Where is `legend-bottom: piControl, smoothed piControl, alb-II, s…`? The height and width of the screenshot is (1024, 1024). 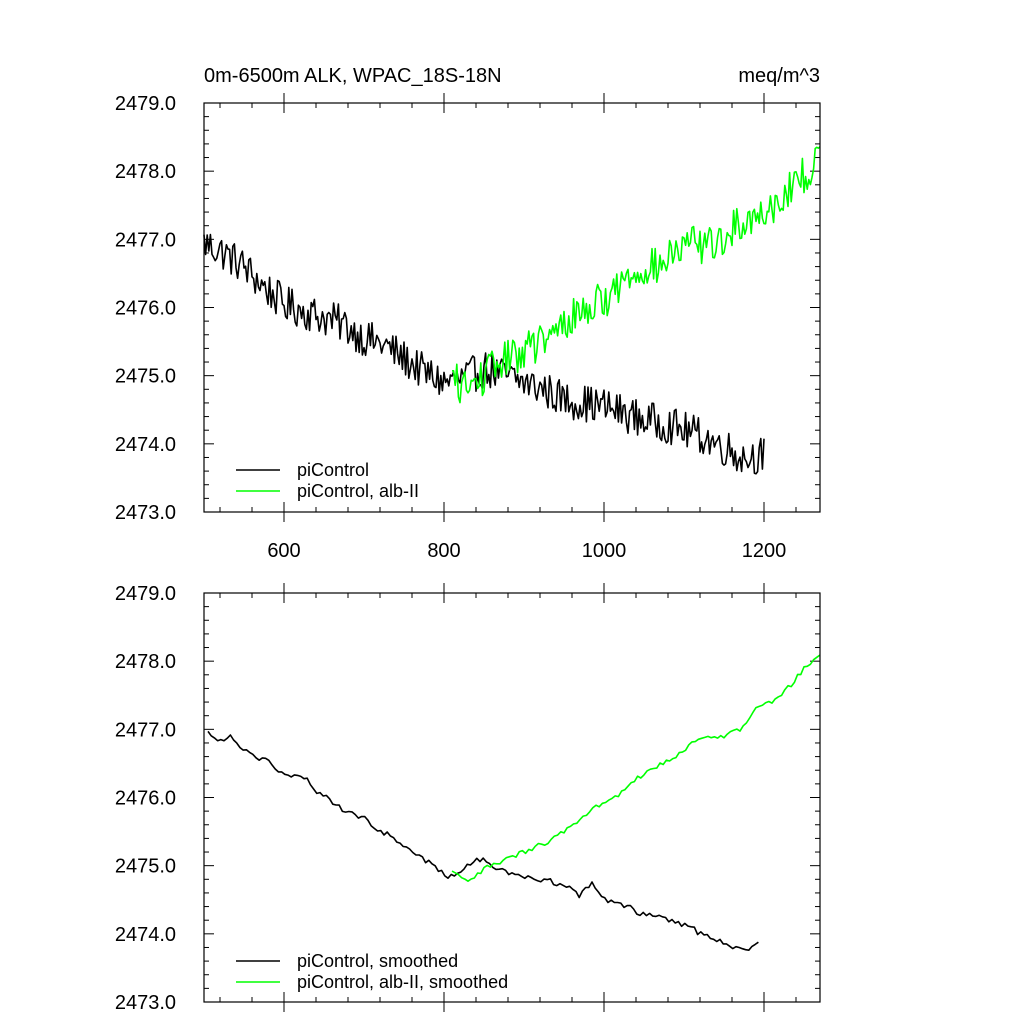 legend-bottom: piControl, smoothed piControl, alb-II, s… is located at coordinates (372, 971).